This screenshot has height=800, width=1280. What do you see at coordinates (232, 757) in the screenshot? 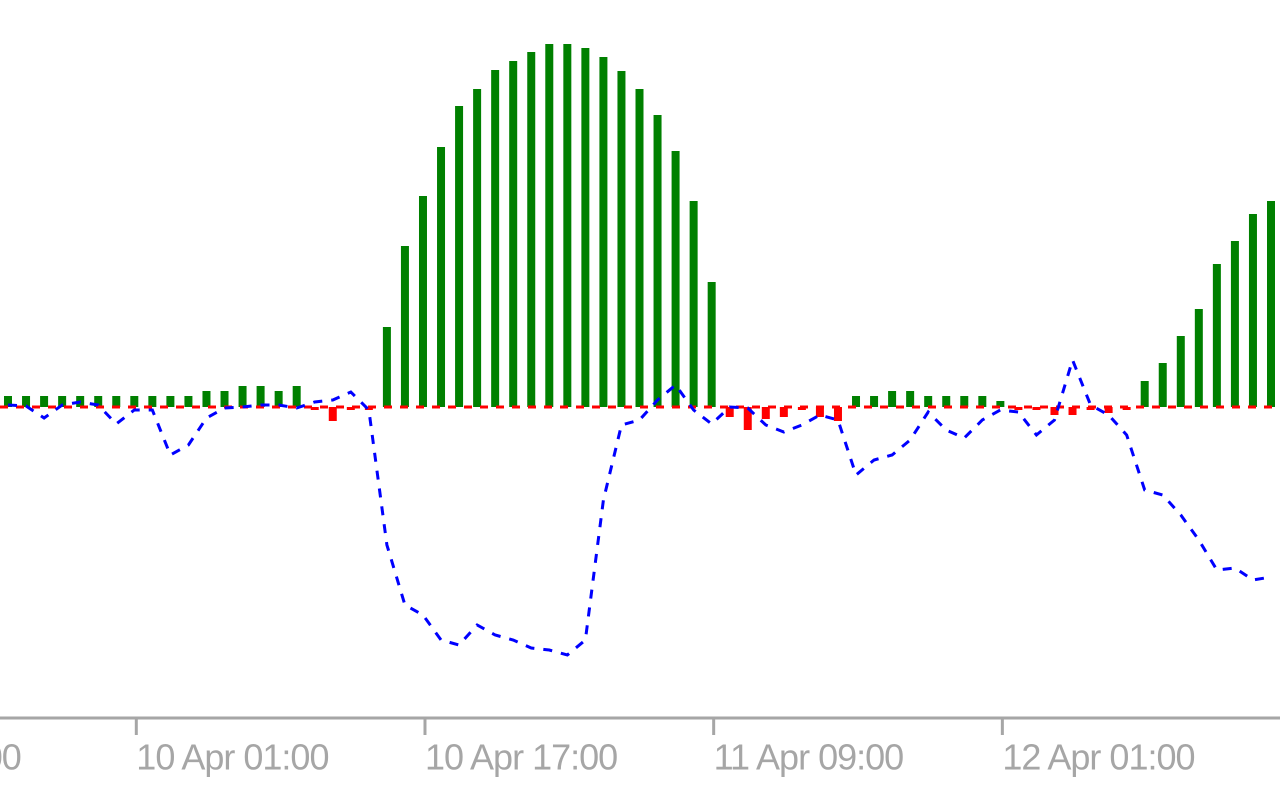
I see `x-tick-label: 10 Apr 01:00` at bounding box center [232, 757].